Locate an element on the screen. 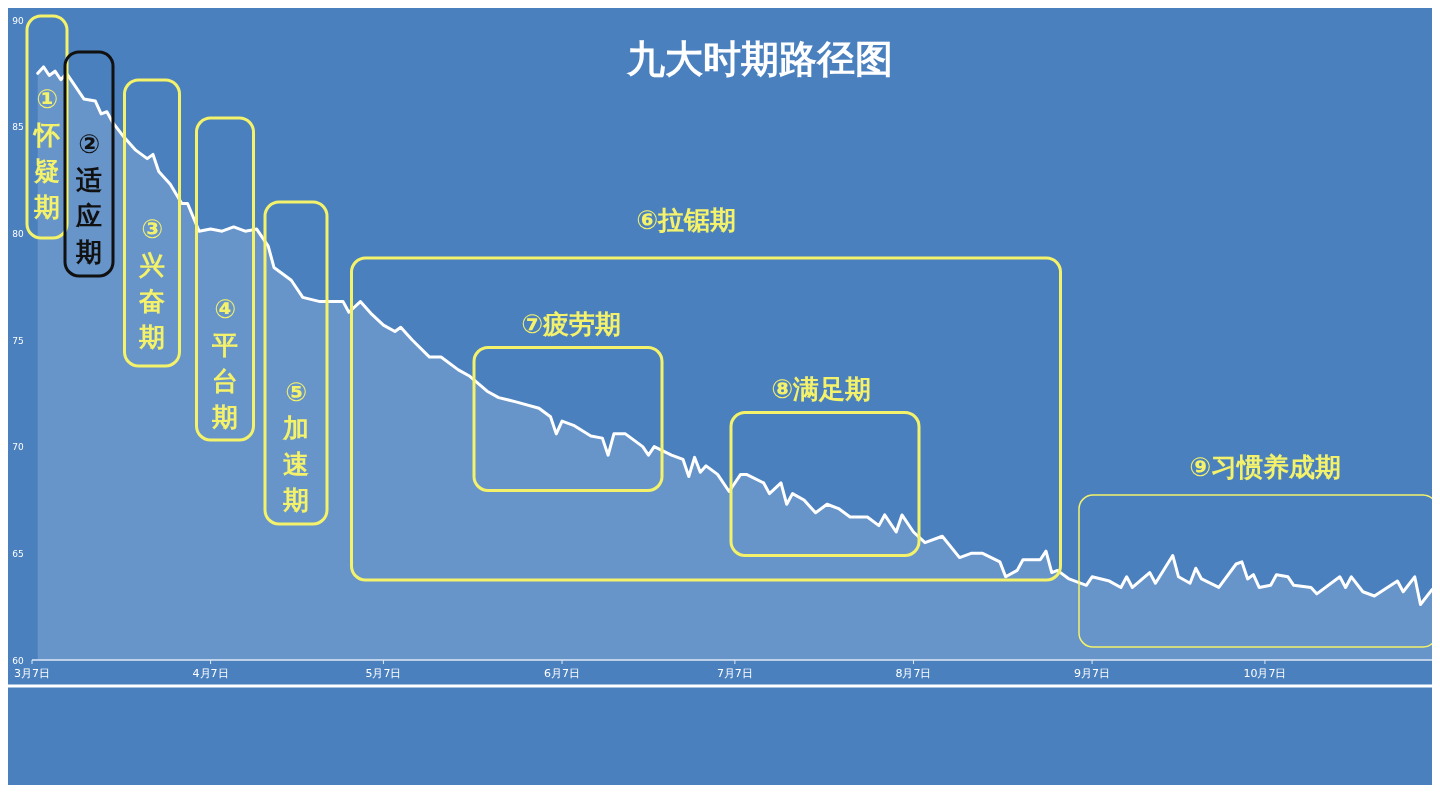 The height and width of the screenshot is (793, 1440). y-tick-label: 75 is located at coordinates (18, 340).